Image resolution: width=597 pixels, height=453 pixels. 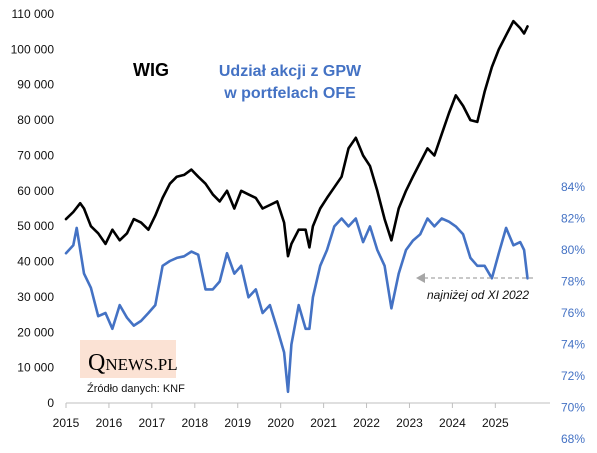 I want to click on left-tick-label: 50 000, so click(x=35, y=226).